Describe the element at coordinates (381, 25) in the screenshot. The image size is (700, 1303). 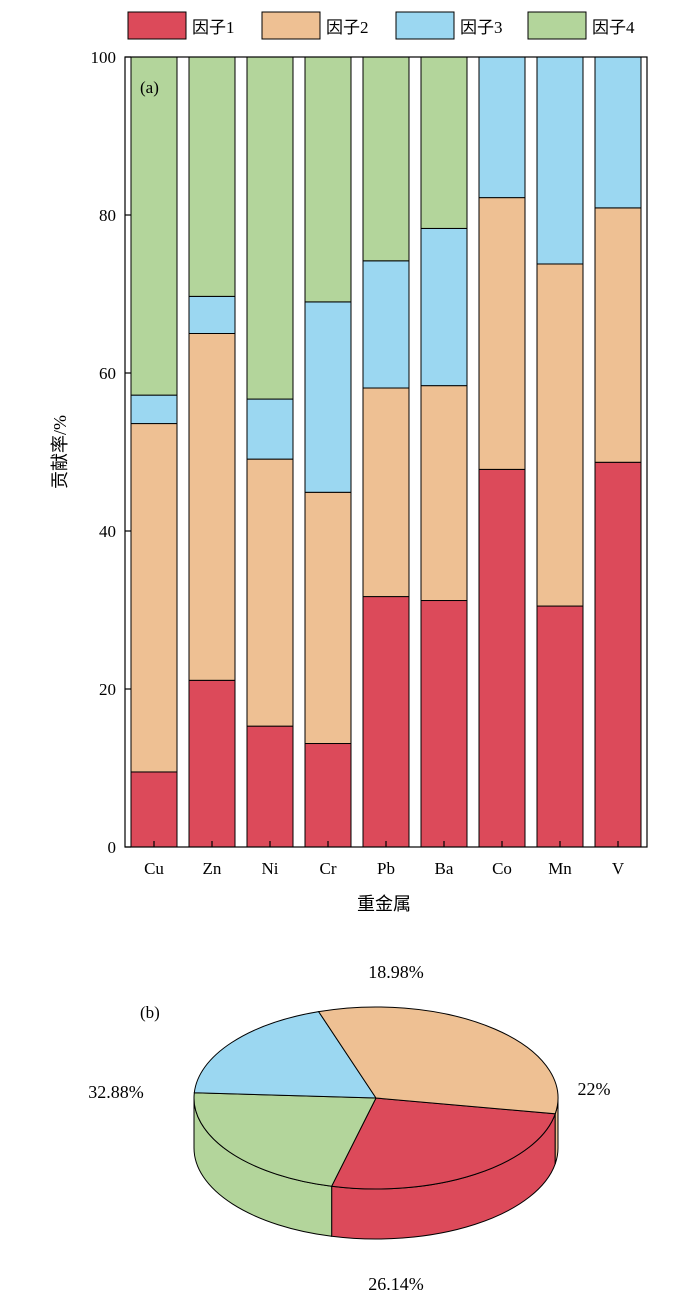
I see `legend: 因子1 因子2 因子3 因子4` at that location.